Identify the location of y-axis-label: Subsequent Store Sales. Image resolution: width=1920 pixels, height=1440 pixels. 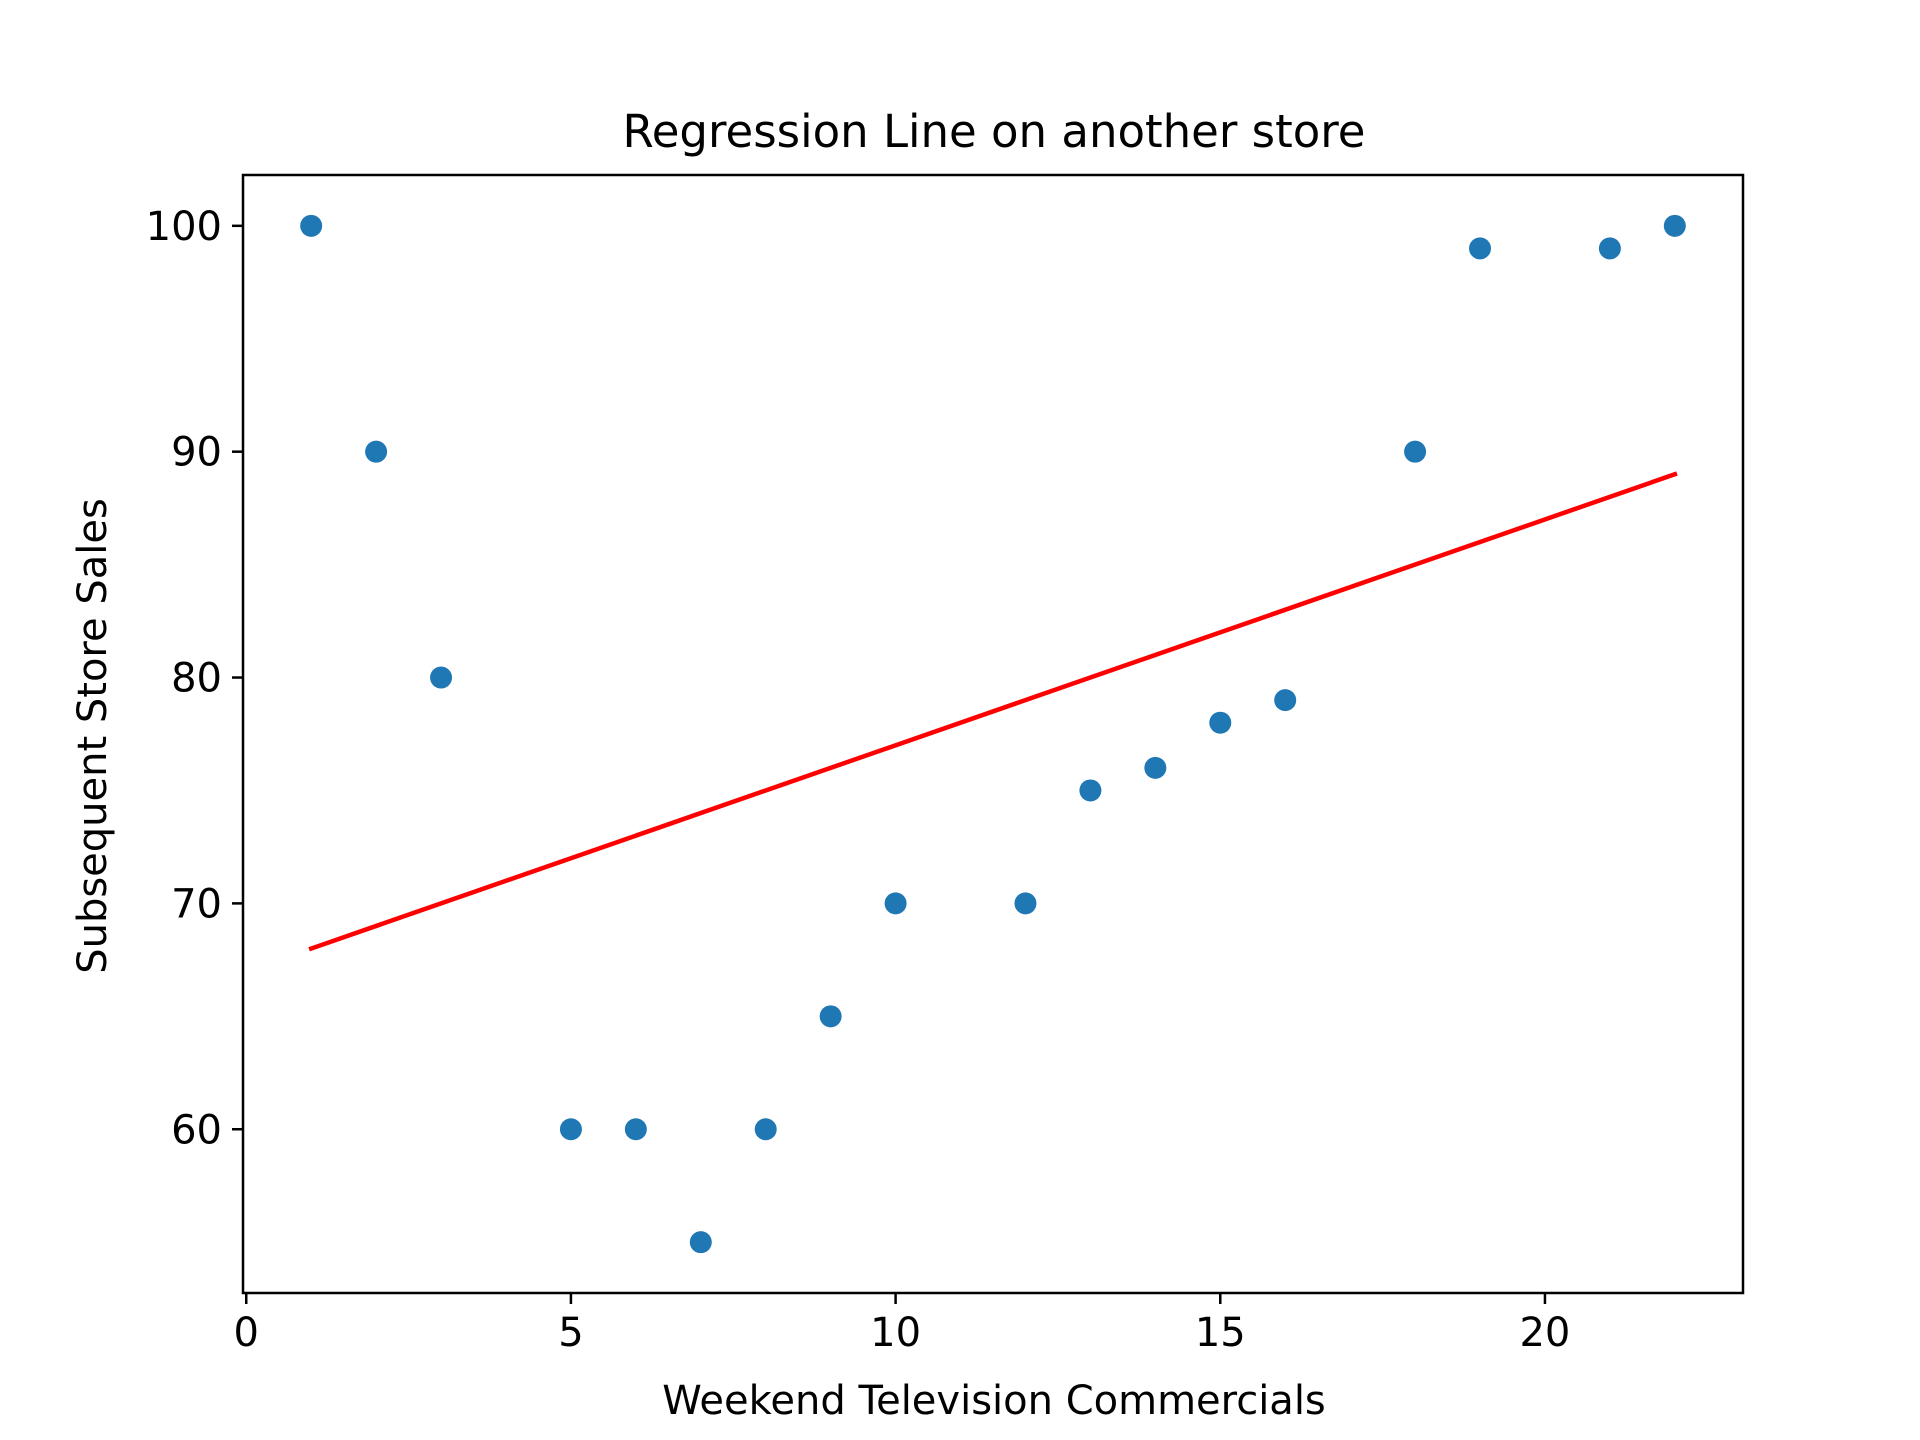
(93, 736).